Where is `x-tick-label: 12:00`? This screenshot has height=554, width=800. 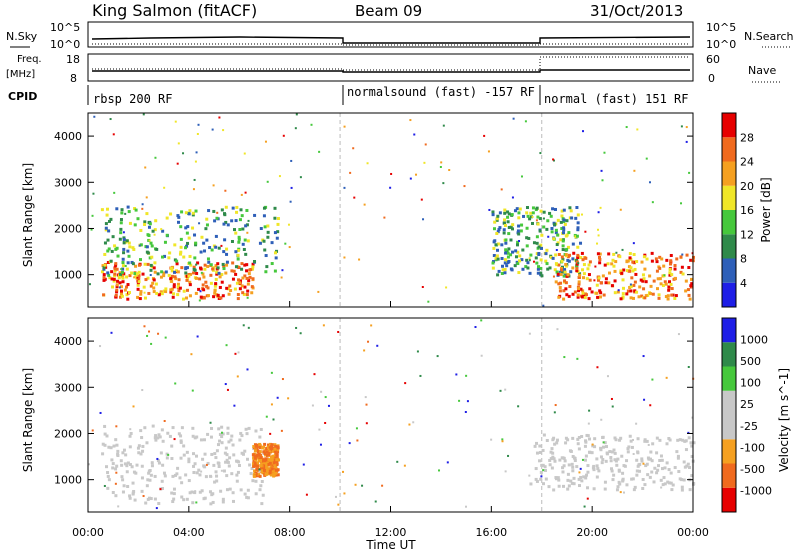 x-tick-label: 12:00 is located at coordinates (391, 532).